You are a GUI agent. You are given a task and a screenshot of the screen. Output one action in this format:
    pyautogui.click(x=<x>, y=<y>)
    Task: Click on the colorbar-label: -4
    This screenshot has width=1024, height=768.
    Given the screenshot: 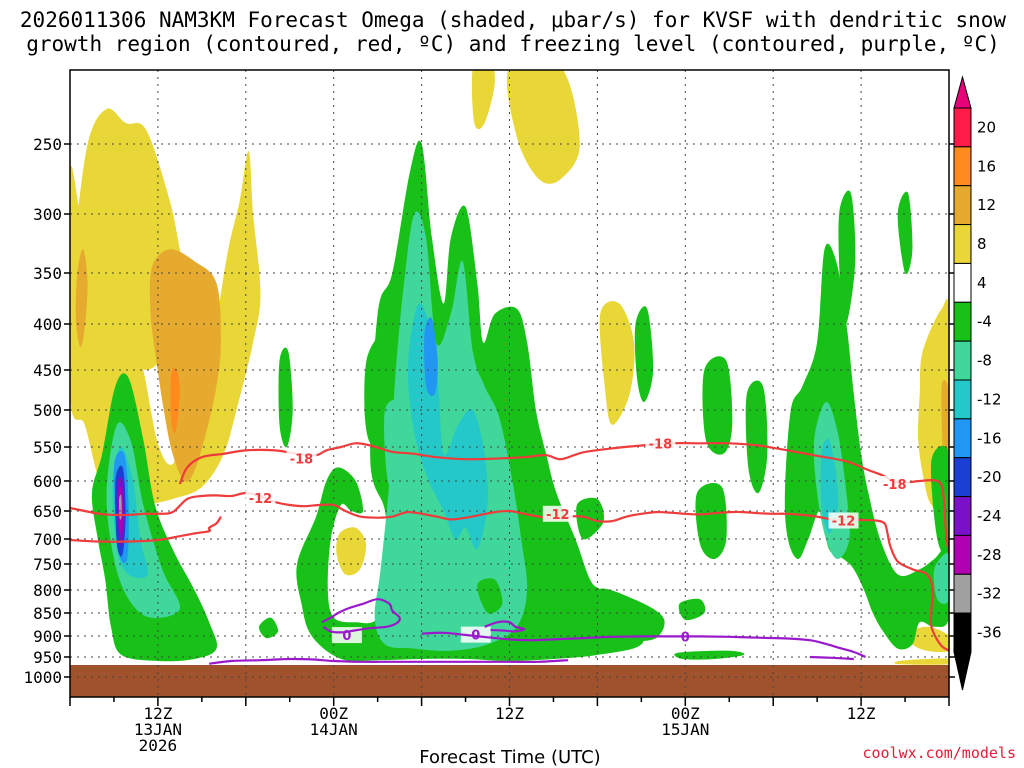 What is the action you would take?
    pyautogui.click(x=984, y=322)
    